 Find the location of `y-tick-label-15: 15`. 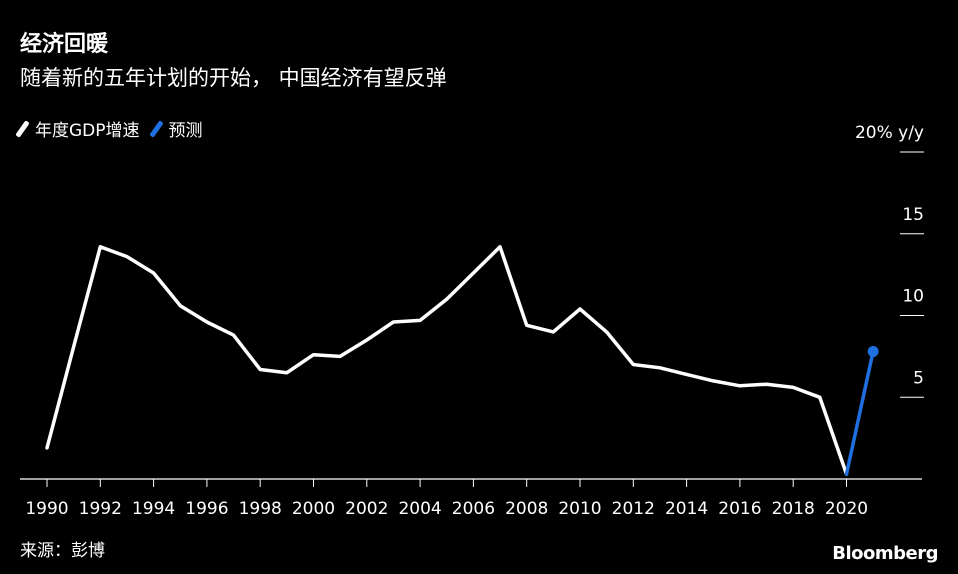

y-tick-label-15: 15 is located at coordinates (913, 215).